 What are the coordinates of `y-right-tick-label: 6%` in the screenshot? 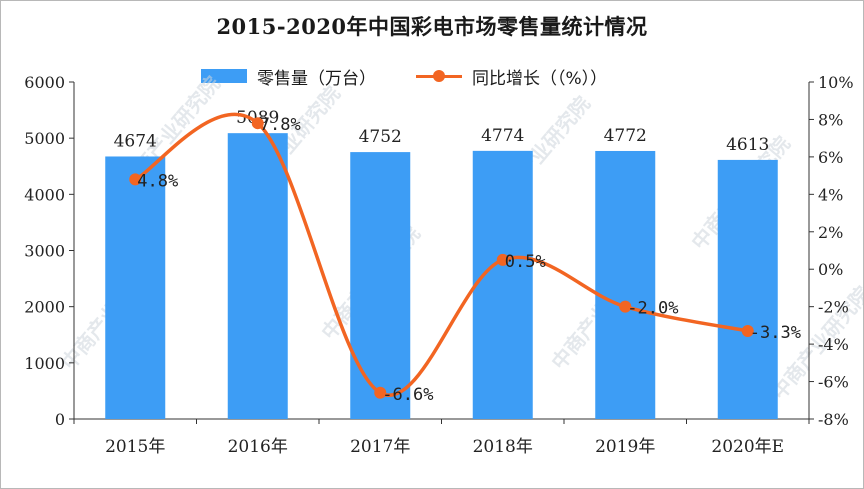 It's located at (830, 157).